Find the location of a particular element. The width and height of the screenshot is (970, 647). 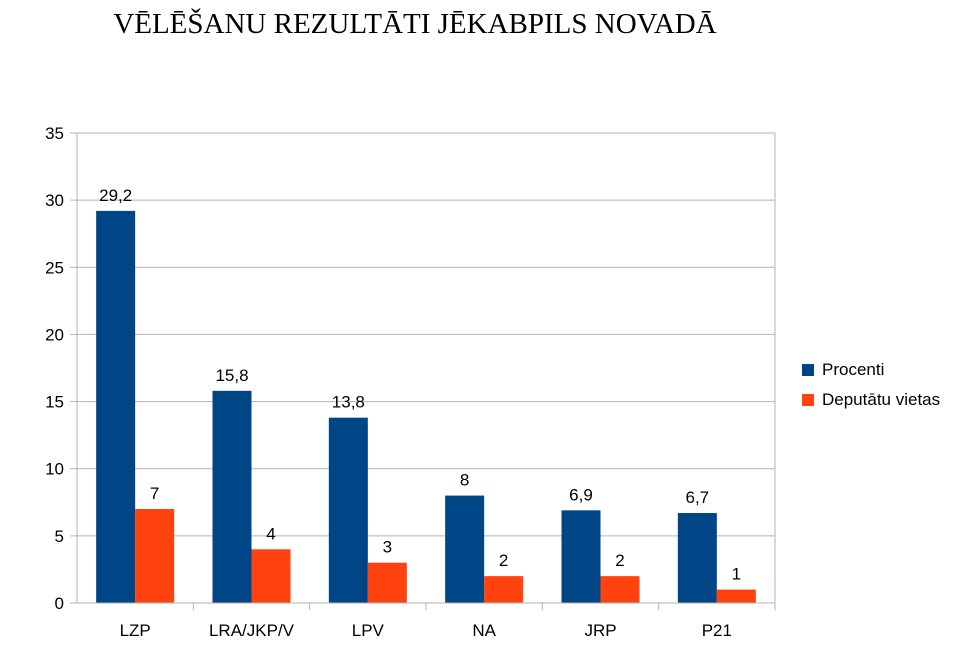

legend-label-deputatu-vietas: Deputātu vietas is located at coordinates (881, 399).